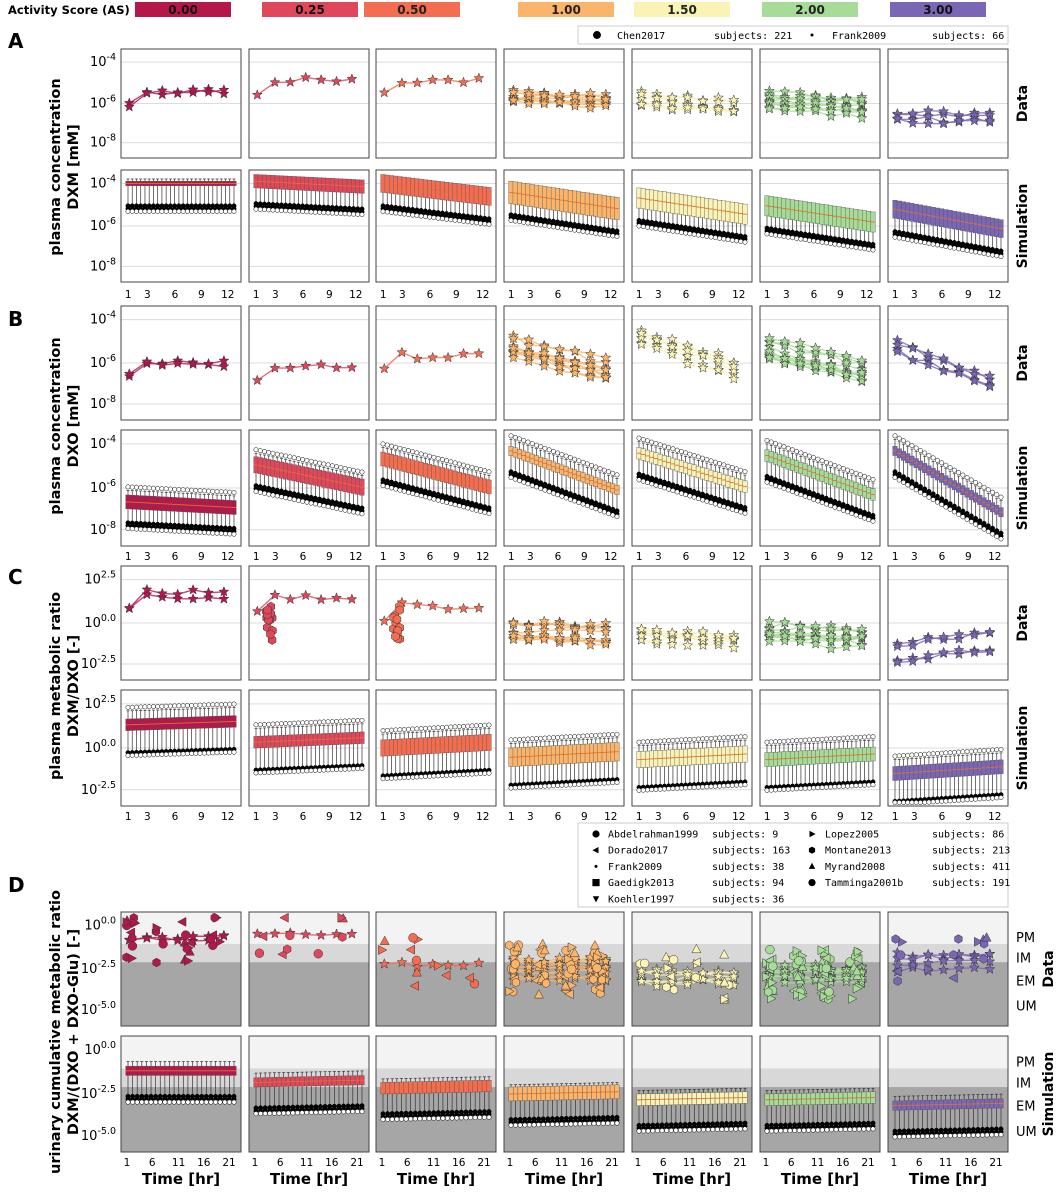 This screenshot has height=1193, width=1059. What do you see at coordinates (100, 579) in the screenshot?
I see `y-tick-label: 102.5` at bounding box center [100, 579].